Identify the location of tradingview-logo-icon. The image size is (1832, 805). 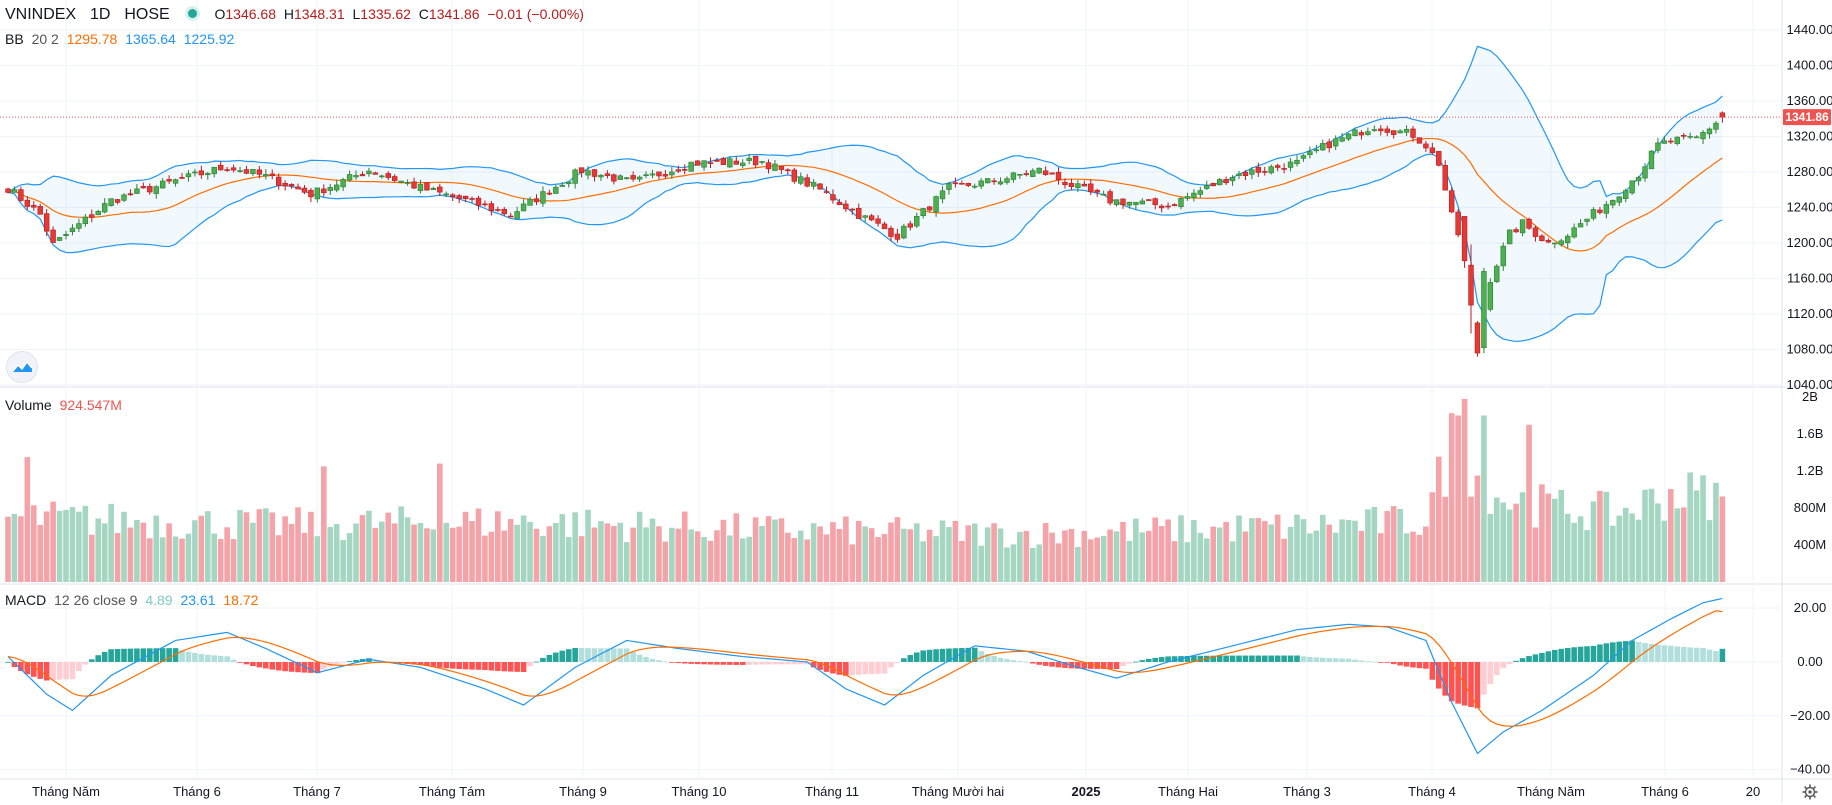
(22, 367).